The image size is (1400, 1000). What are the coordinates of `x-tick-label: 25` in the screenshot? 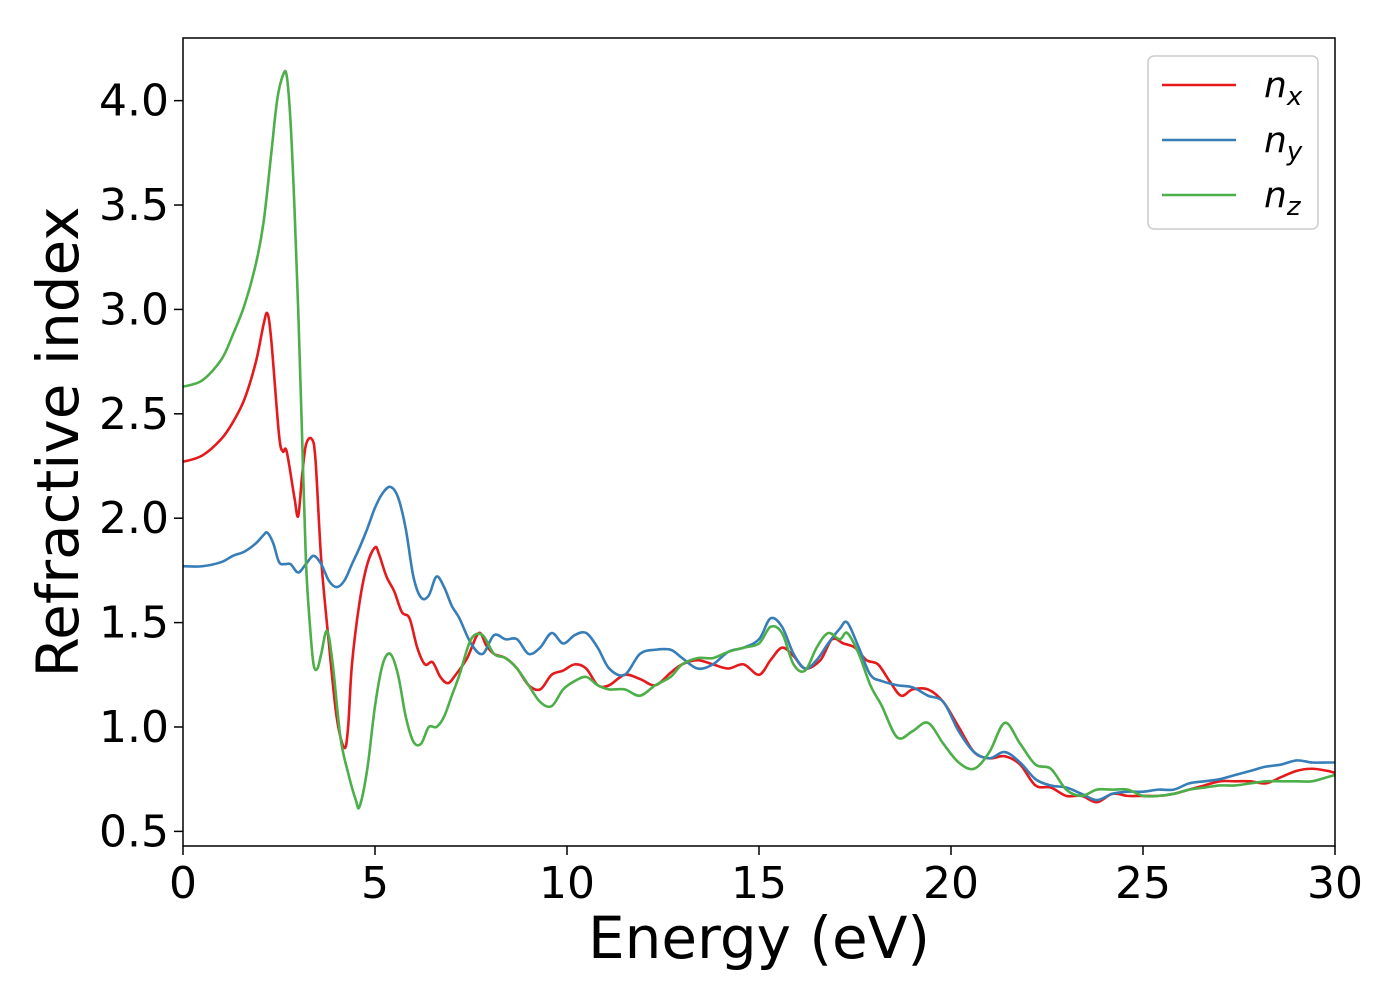 It's located at (1143, 883).